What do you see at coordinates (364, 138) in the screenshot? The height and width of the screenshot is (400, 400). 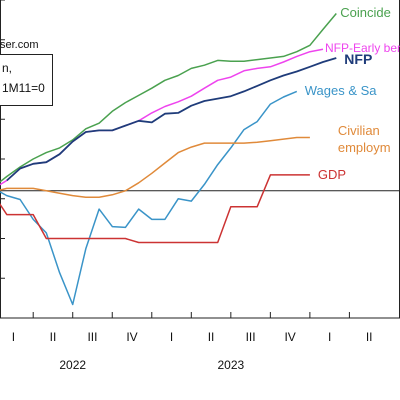 I see `series-label-civilian-employm: Civilian employm` at bounding box center [364, 138].